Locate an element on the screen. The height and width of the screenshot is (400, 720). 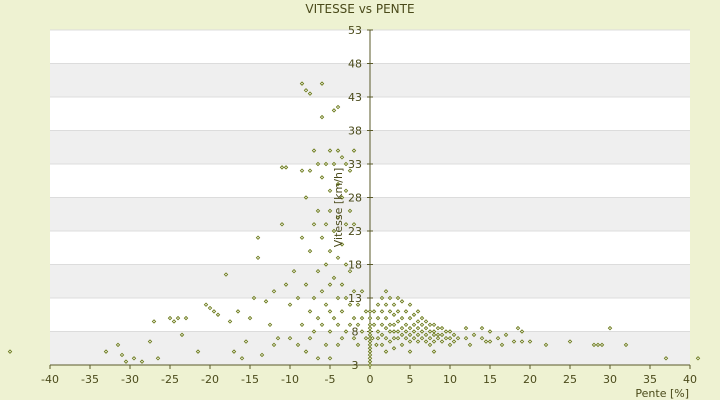
y-tick-label: 23 is located at coordinates (355, 231).